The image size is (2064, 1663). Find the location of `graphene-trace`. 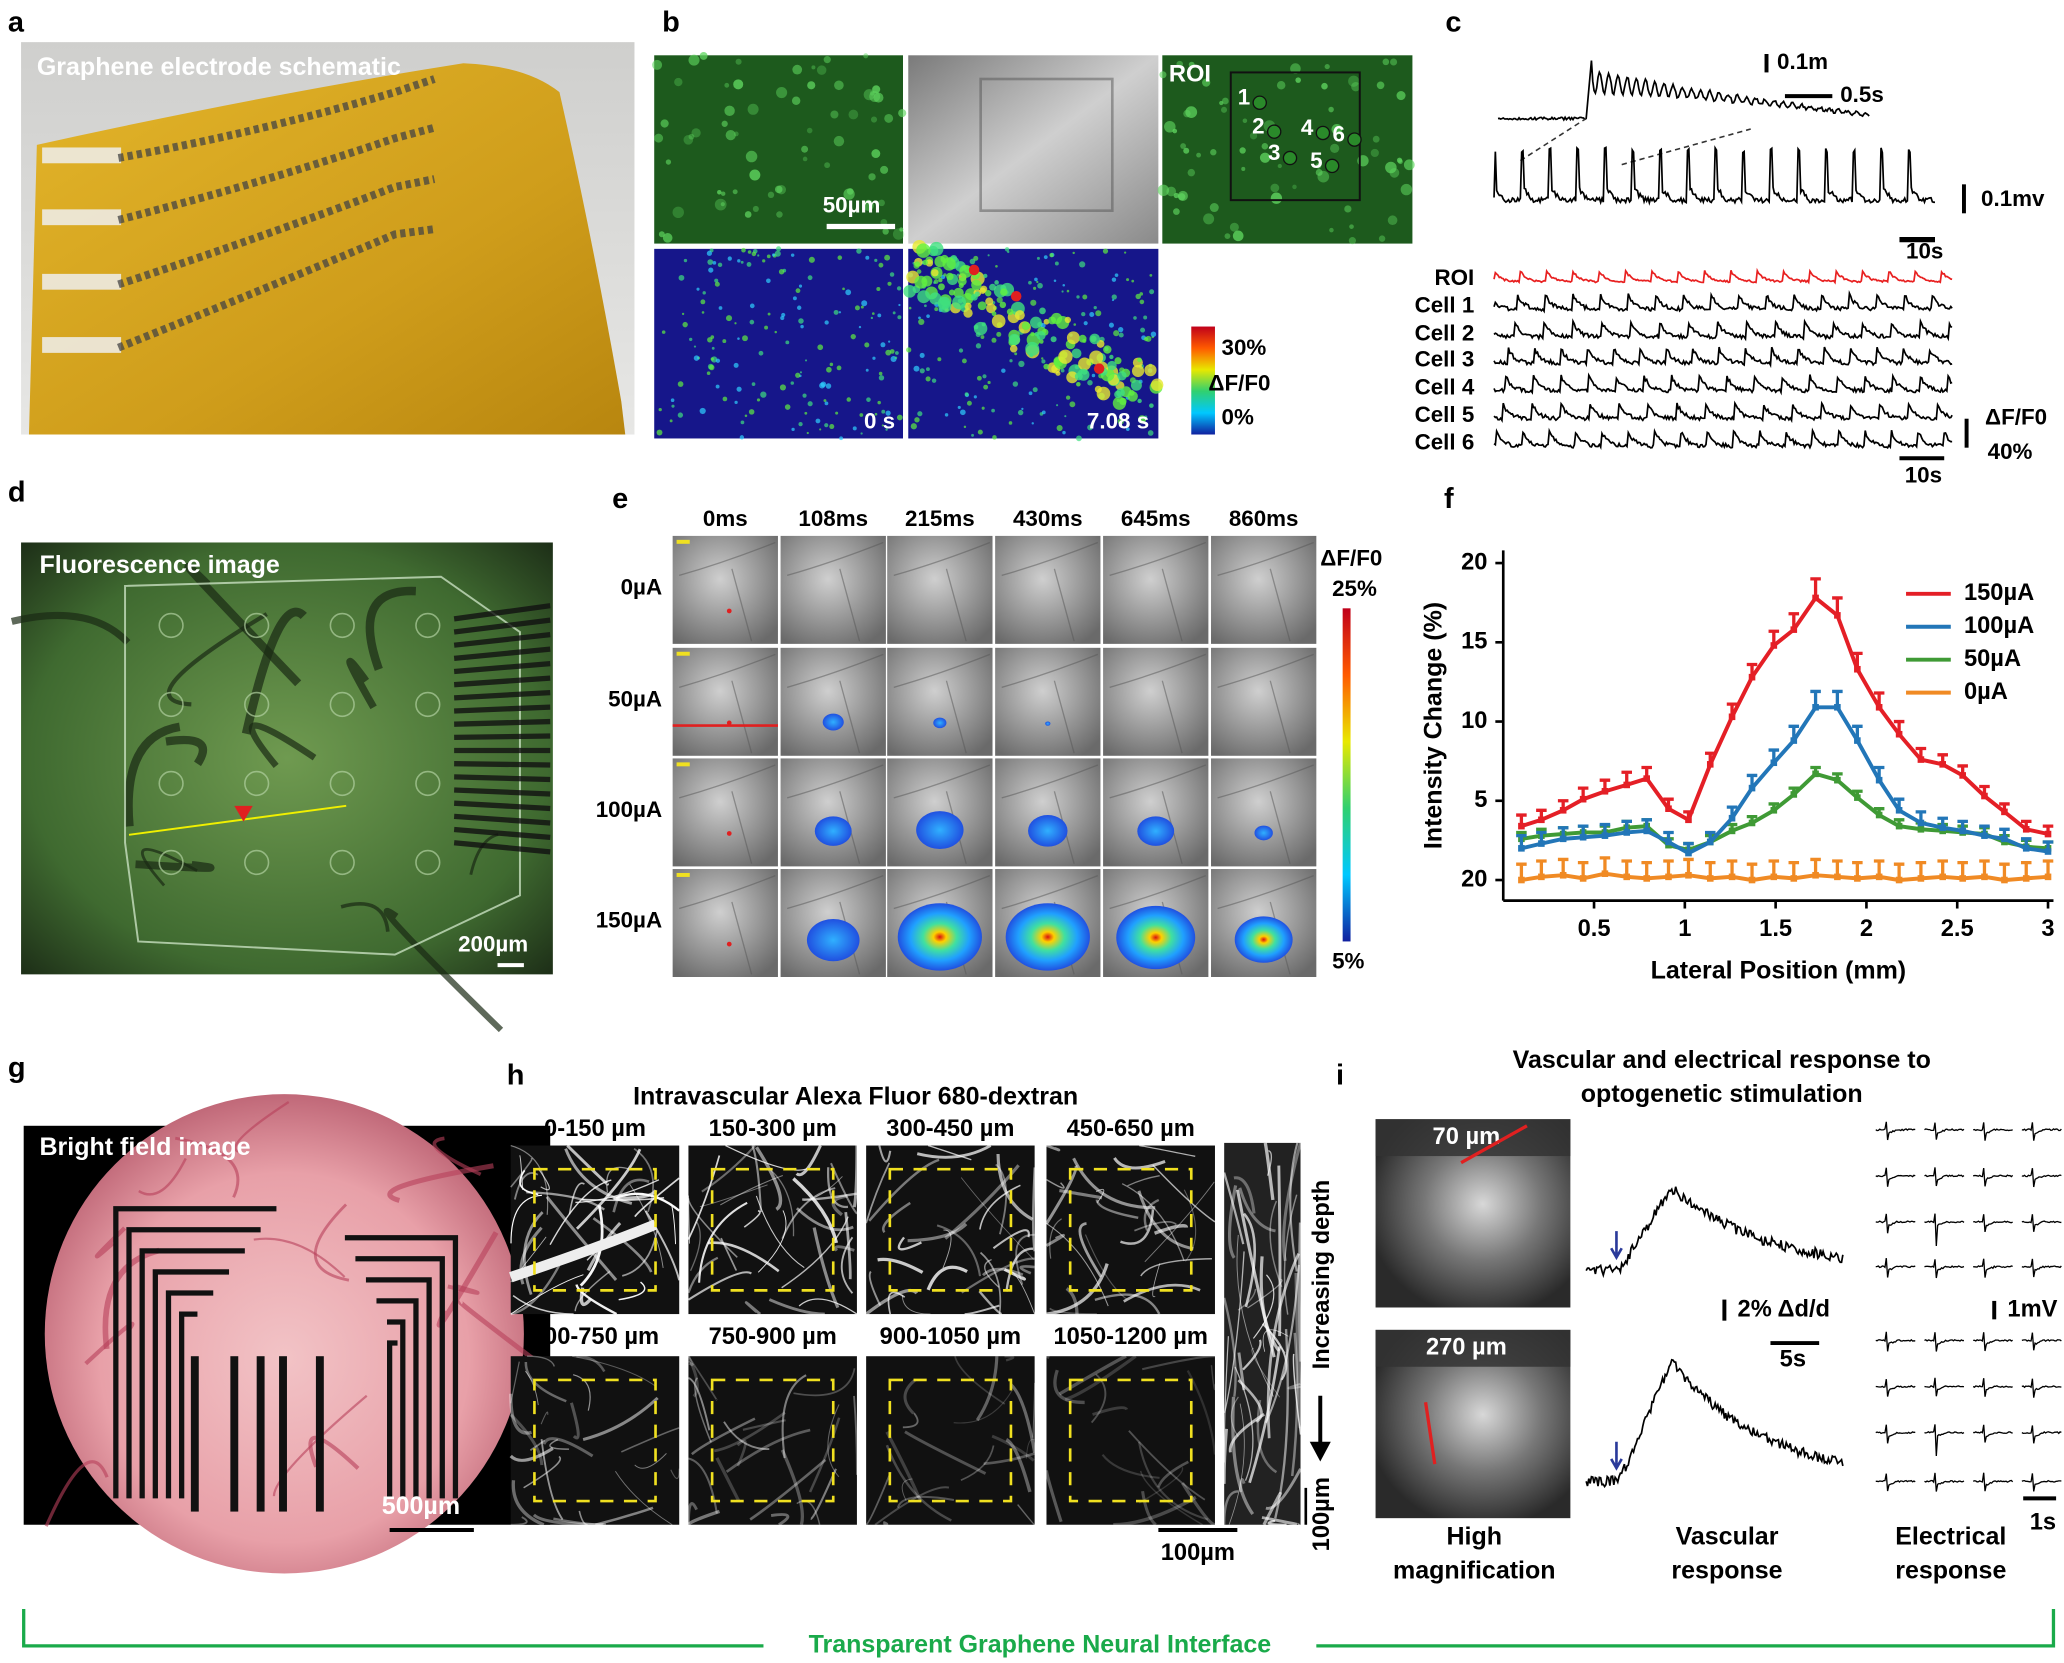

graphene-trace is located at coordinates (276, 232).